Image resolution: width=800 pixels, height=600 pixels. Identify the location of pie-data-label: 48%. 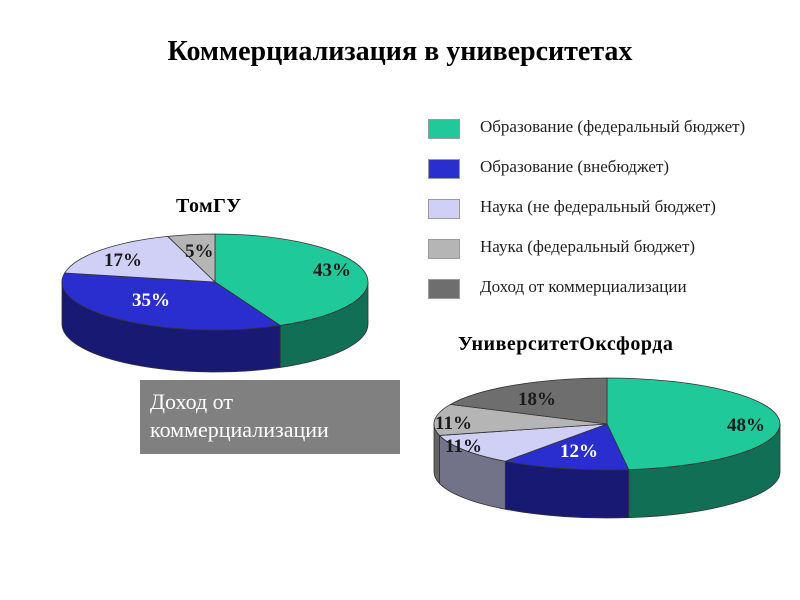
(746, 425).